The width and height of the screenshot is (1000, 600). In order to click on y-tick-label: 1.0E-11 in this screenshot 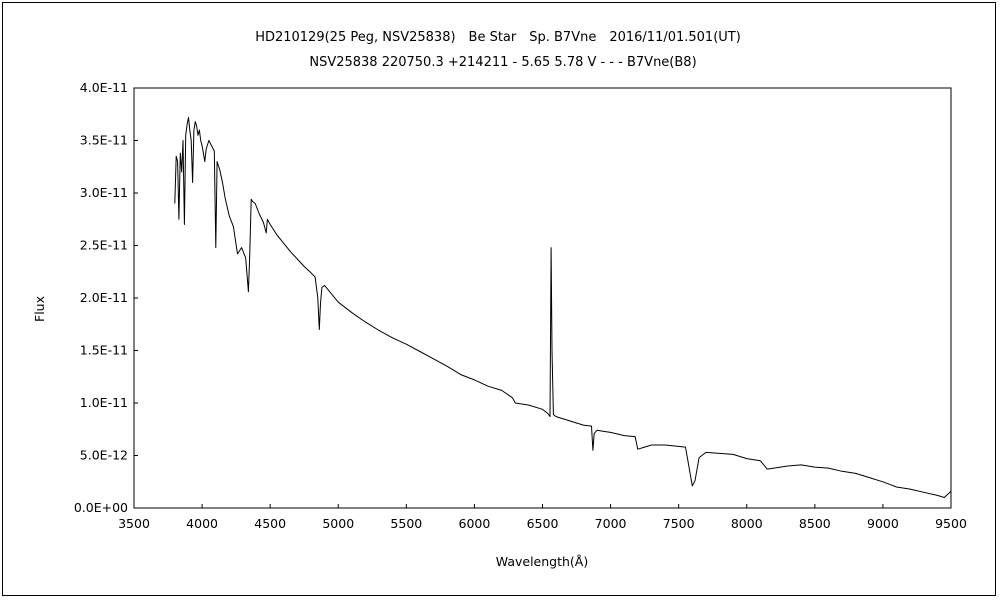, I will do `click(104, 402)`.